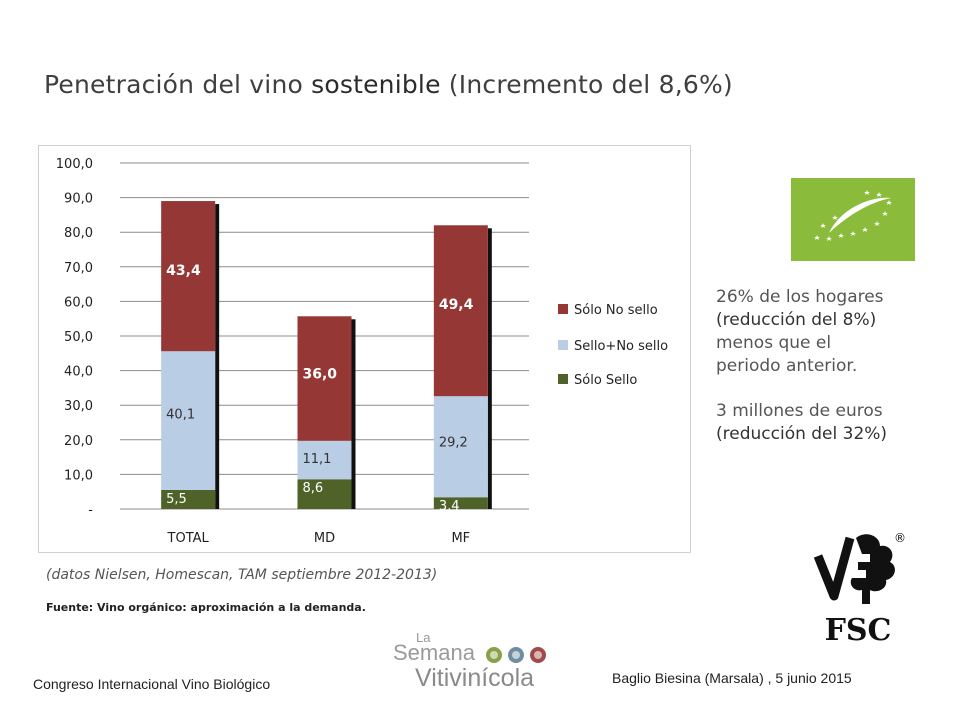  Describe the element at coordinates (434, 652) in the screenshot. I see `semana-word: Semana` at that location.